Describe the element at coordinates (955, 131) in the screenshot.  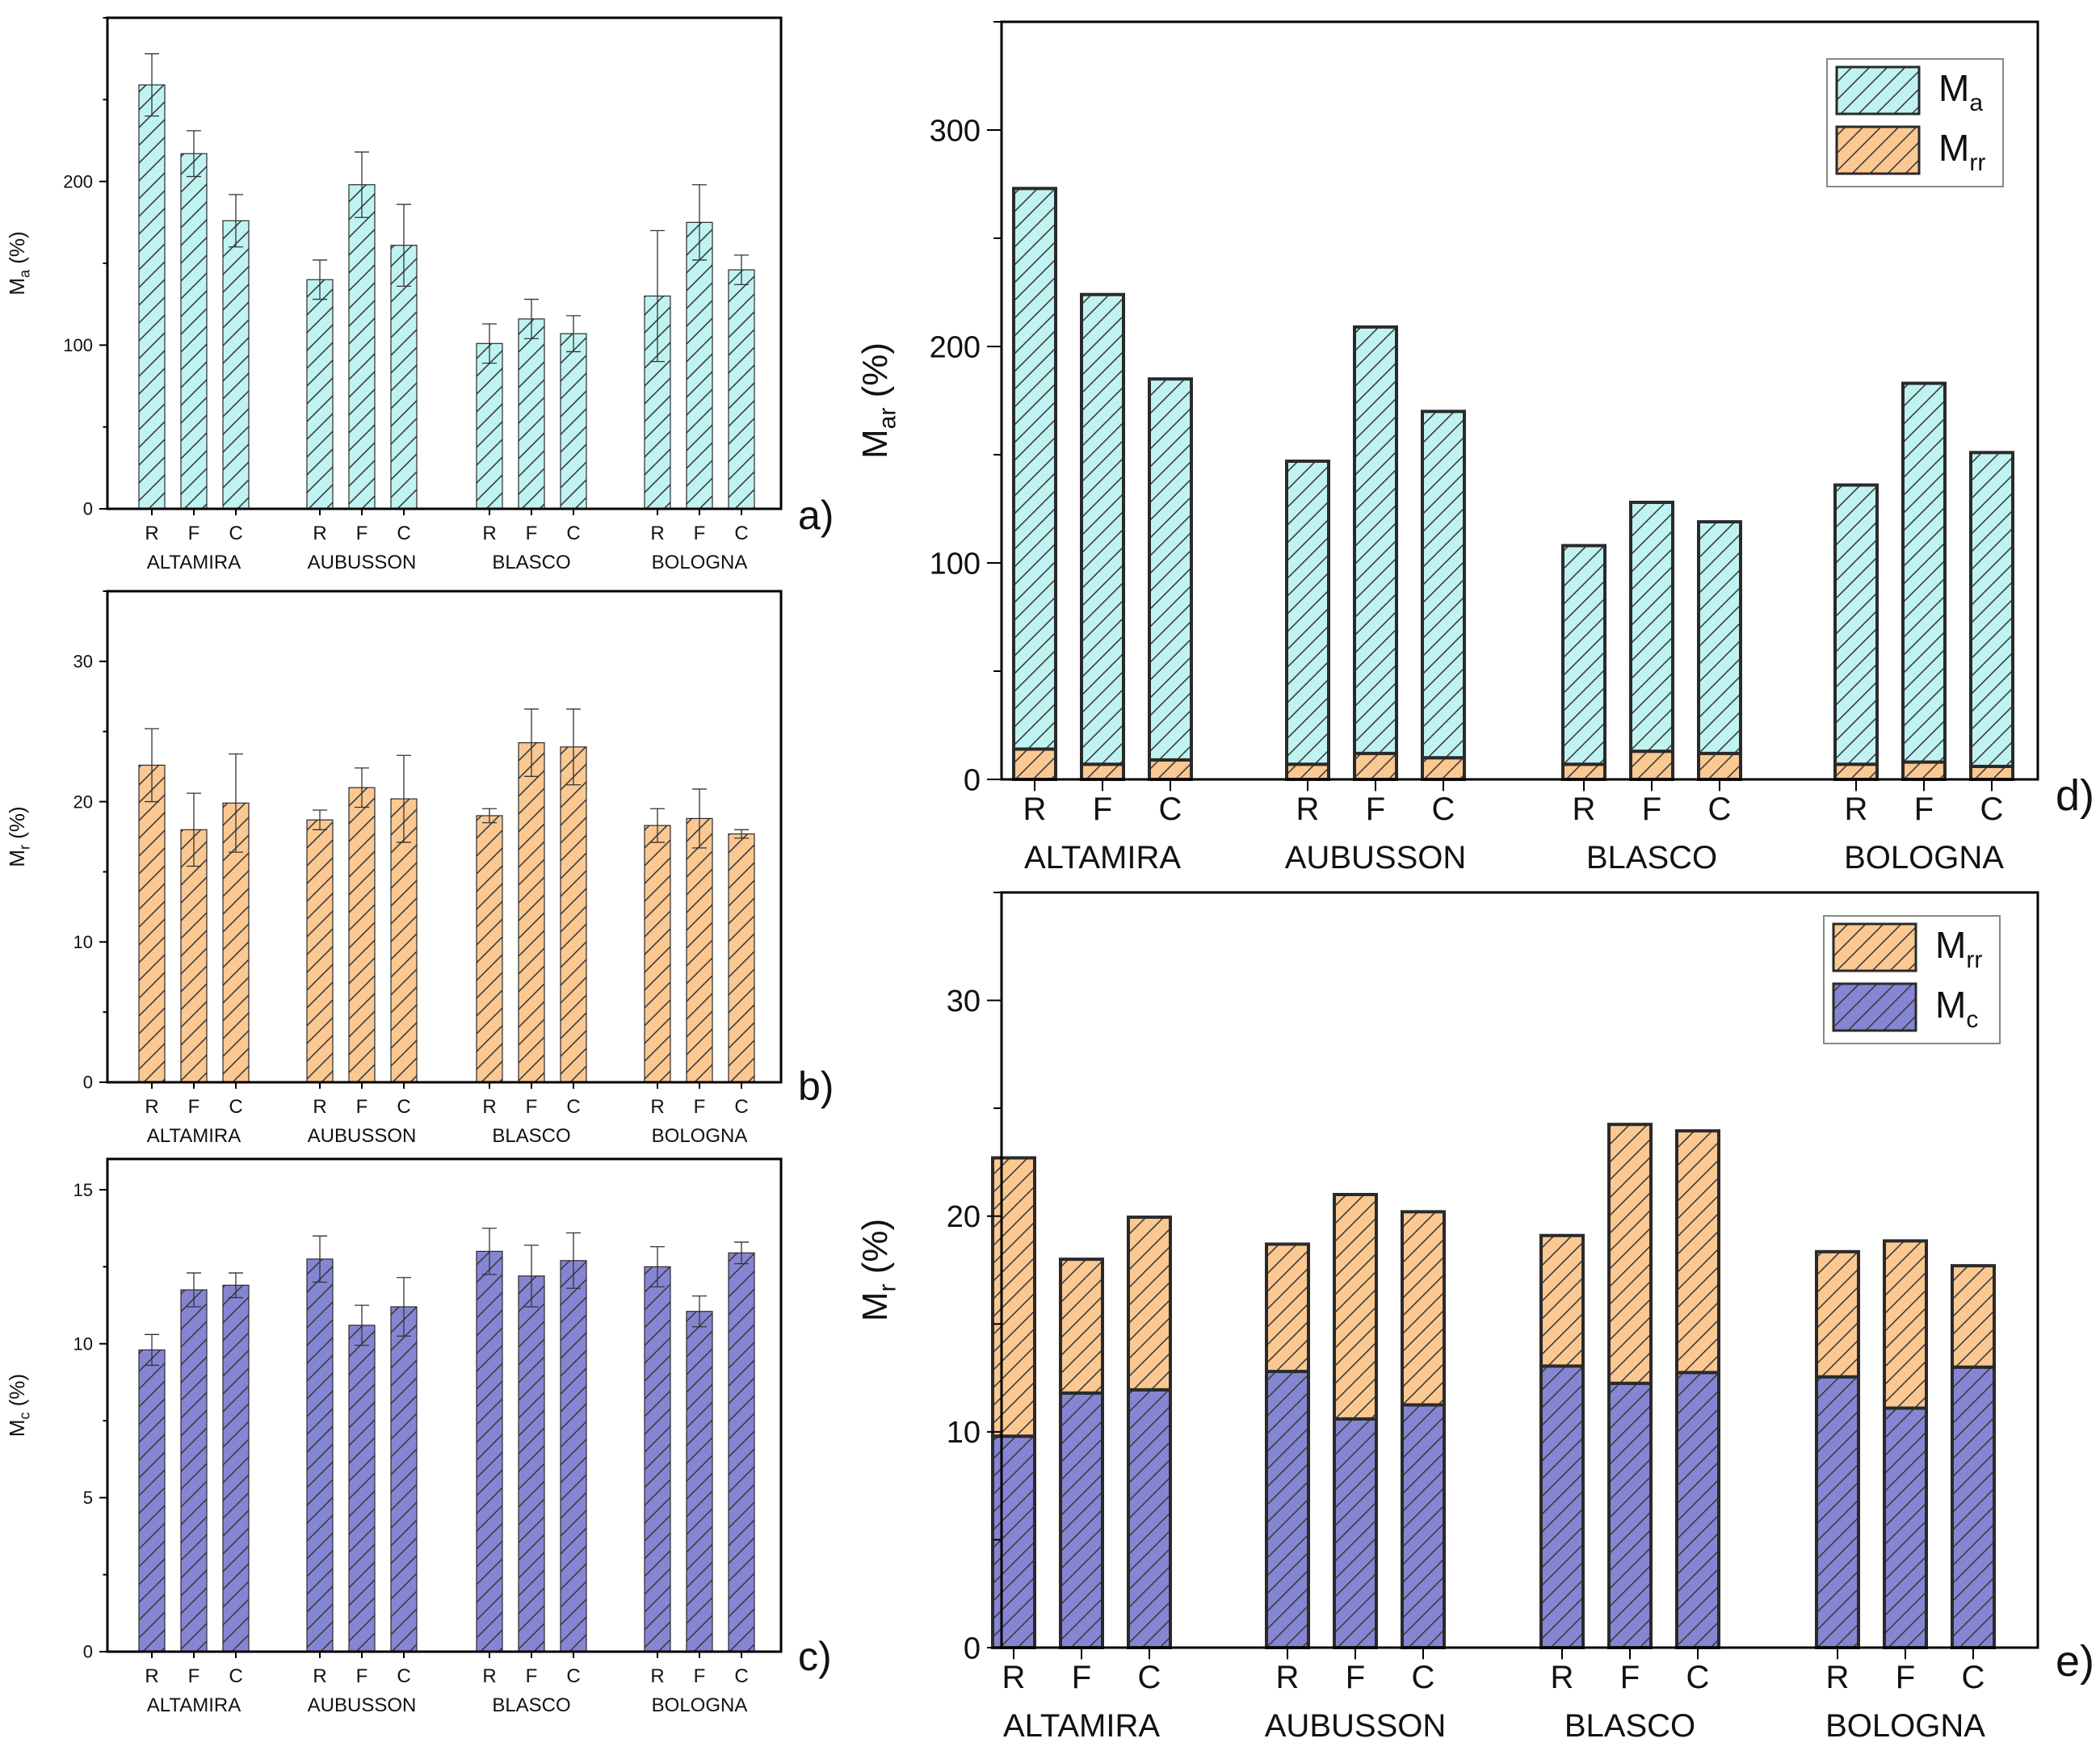
I see `y-tick-label: 300` at that location.